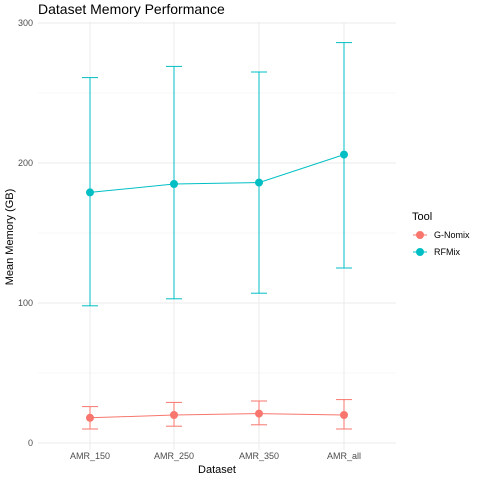 Image resolution: width=480 pixels, height=480 pixels. I want to click on y-tick-label: 0, so click(30, 443).